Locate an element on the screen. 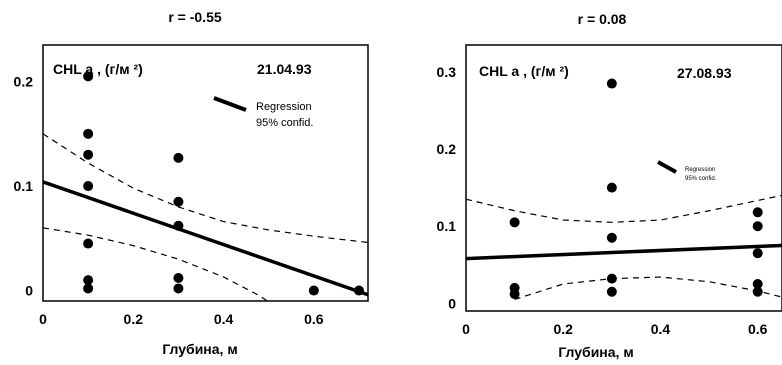 The height and width of the screenshot is (365, 782). chart-title: r = 0.08 is located at coordinates (602, 19).